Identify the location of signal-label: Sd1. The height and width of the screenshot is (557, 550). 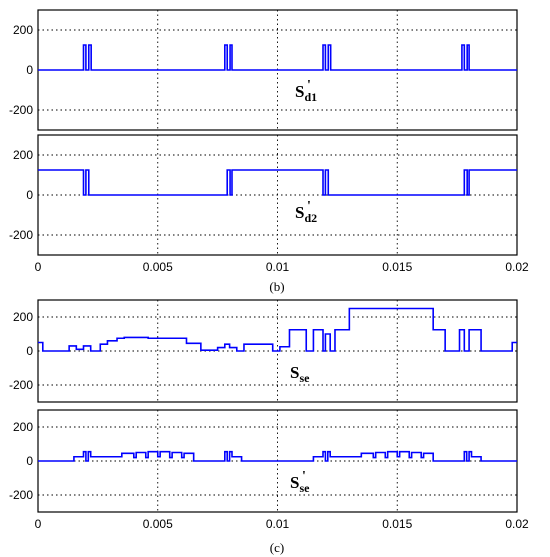
(306, 93).